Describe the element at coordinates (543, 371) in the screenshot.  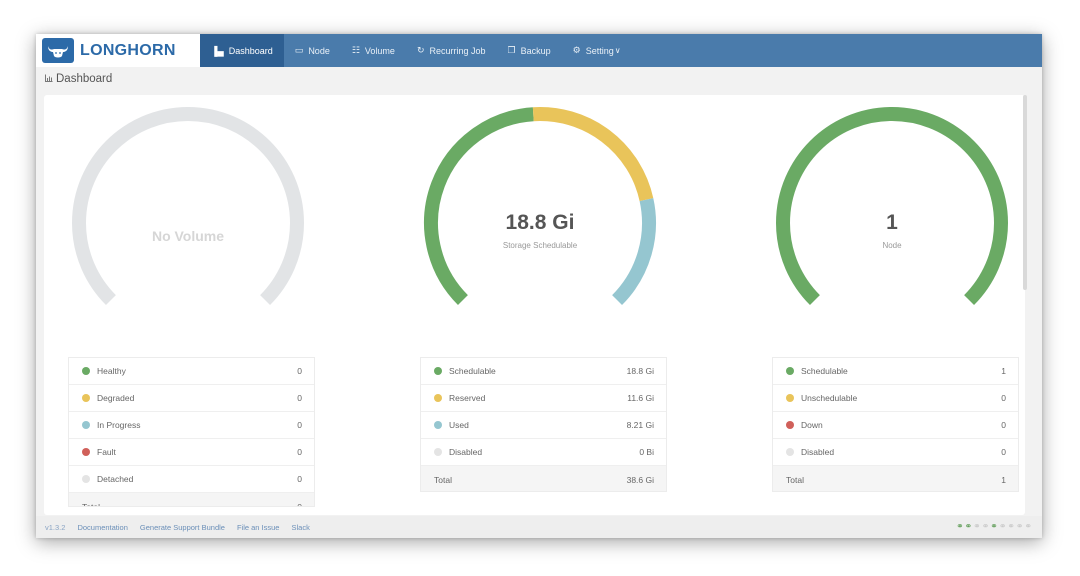
I see `legend-row: Schedulable 18.8 Gi` at that location.